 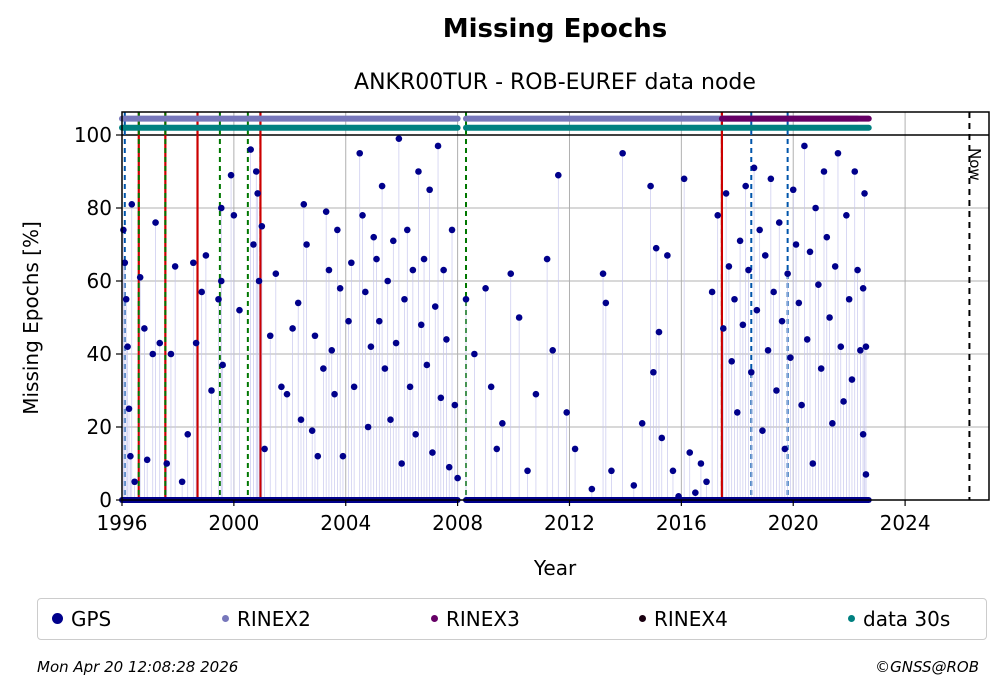 What do you see at coordinates (793, 523) in the screenshot?
I see `x-tick-label: 2020` at bounding box center [793, 523].